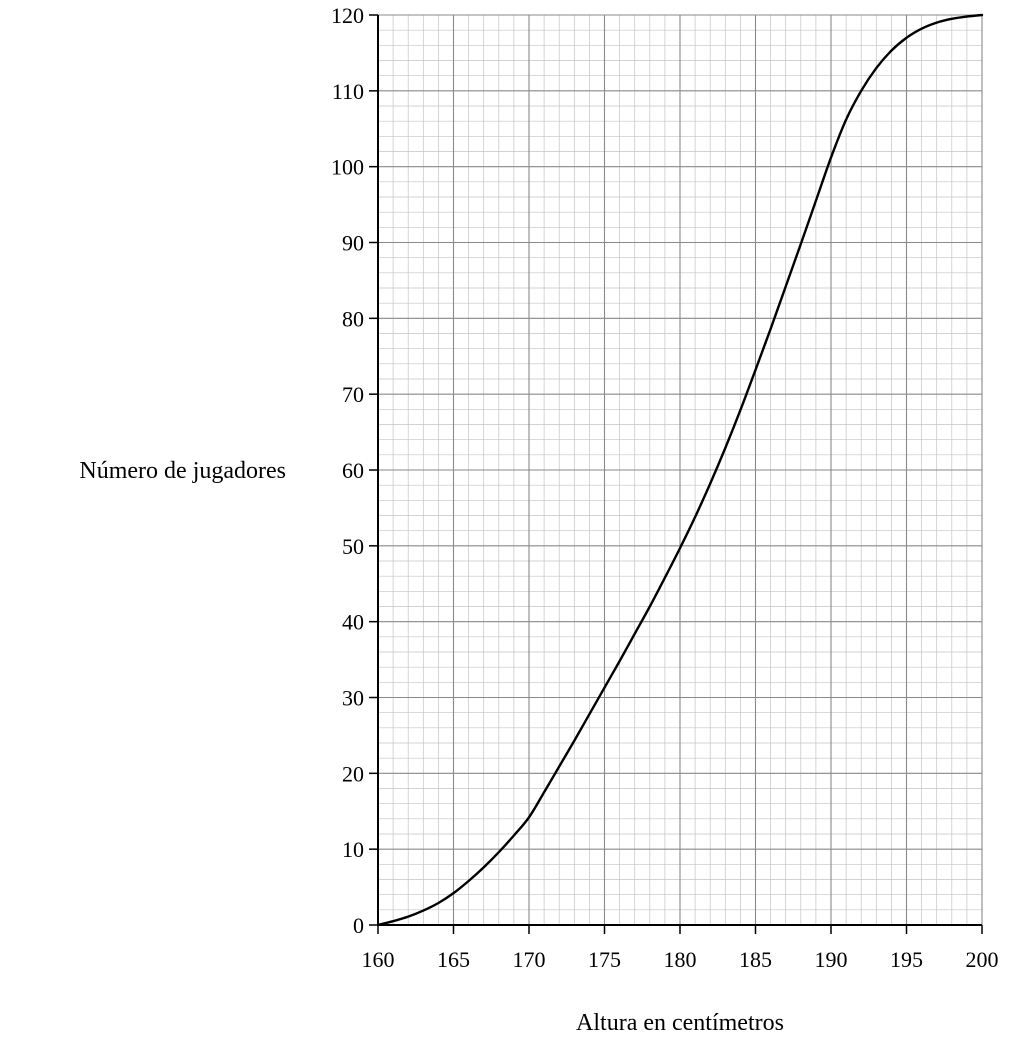 The image size is (1012, 1041). What do you see at coordinates (755, 959) in the screenshot?
I see `x-tick-label: 185` at bounding box center [755, 959].